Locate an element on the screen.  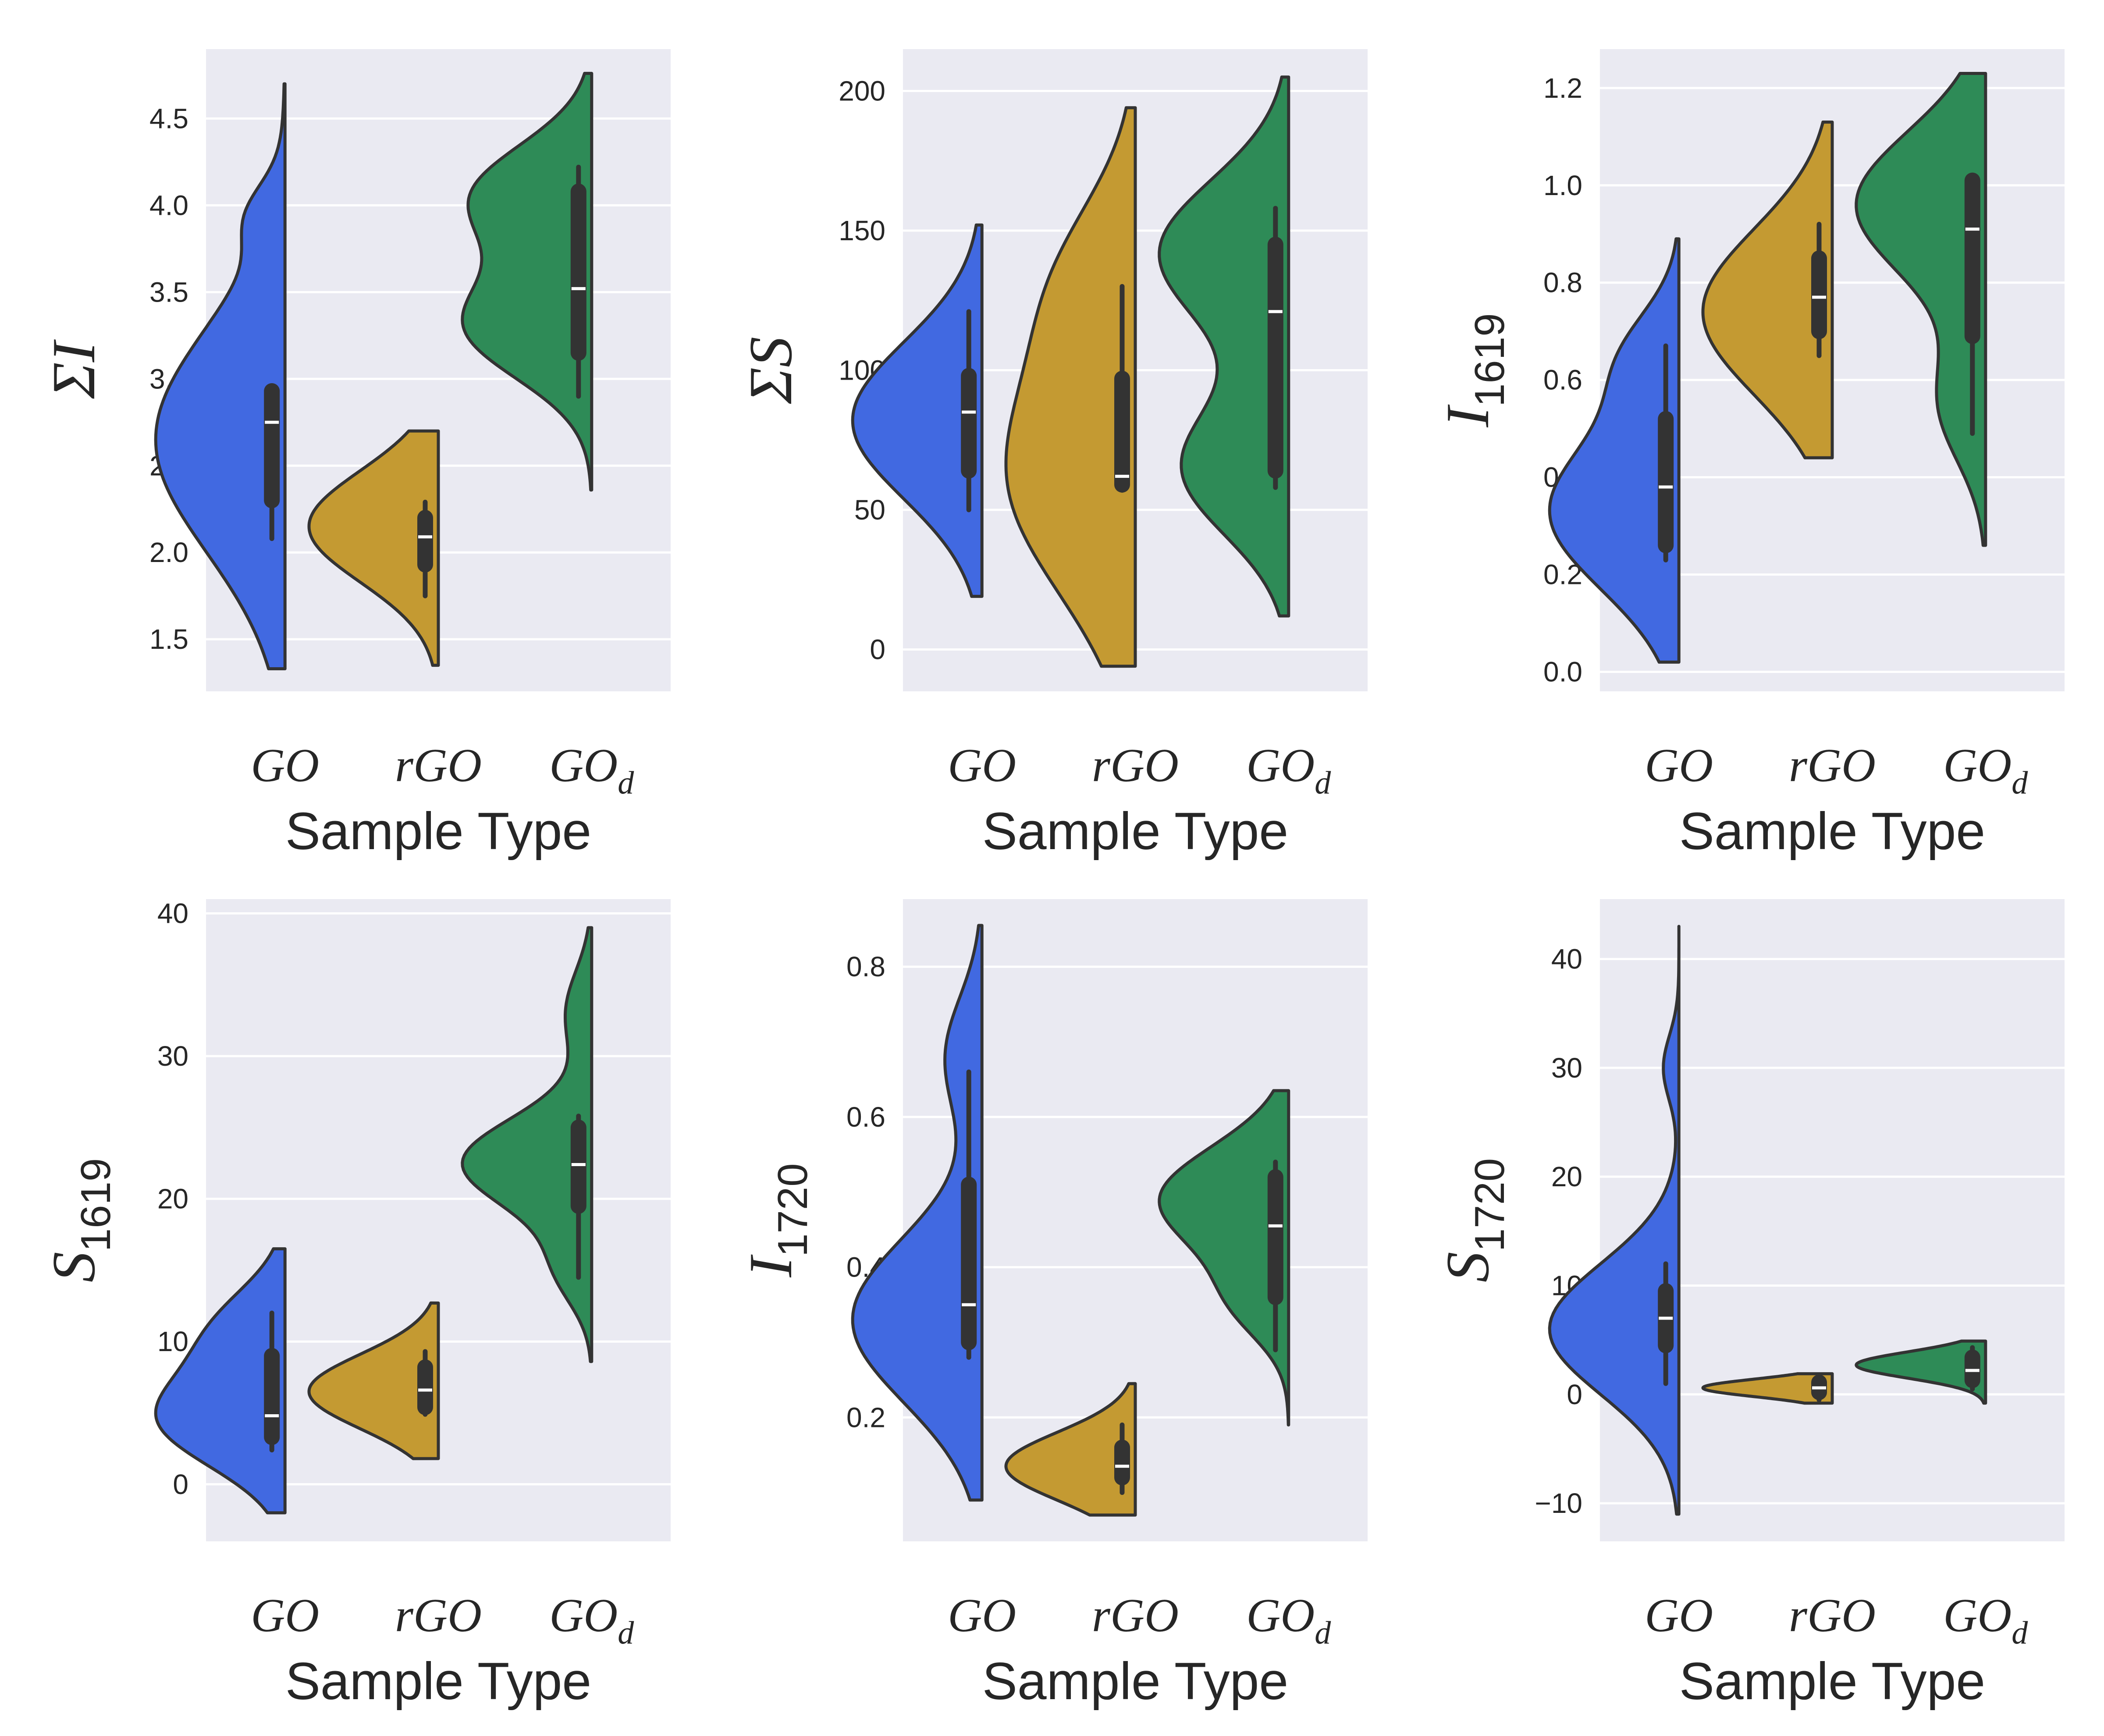
y-tick-label: 150 is located at coordinates (862, 230).